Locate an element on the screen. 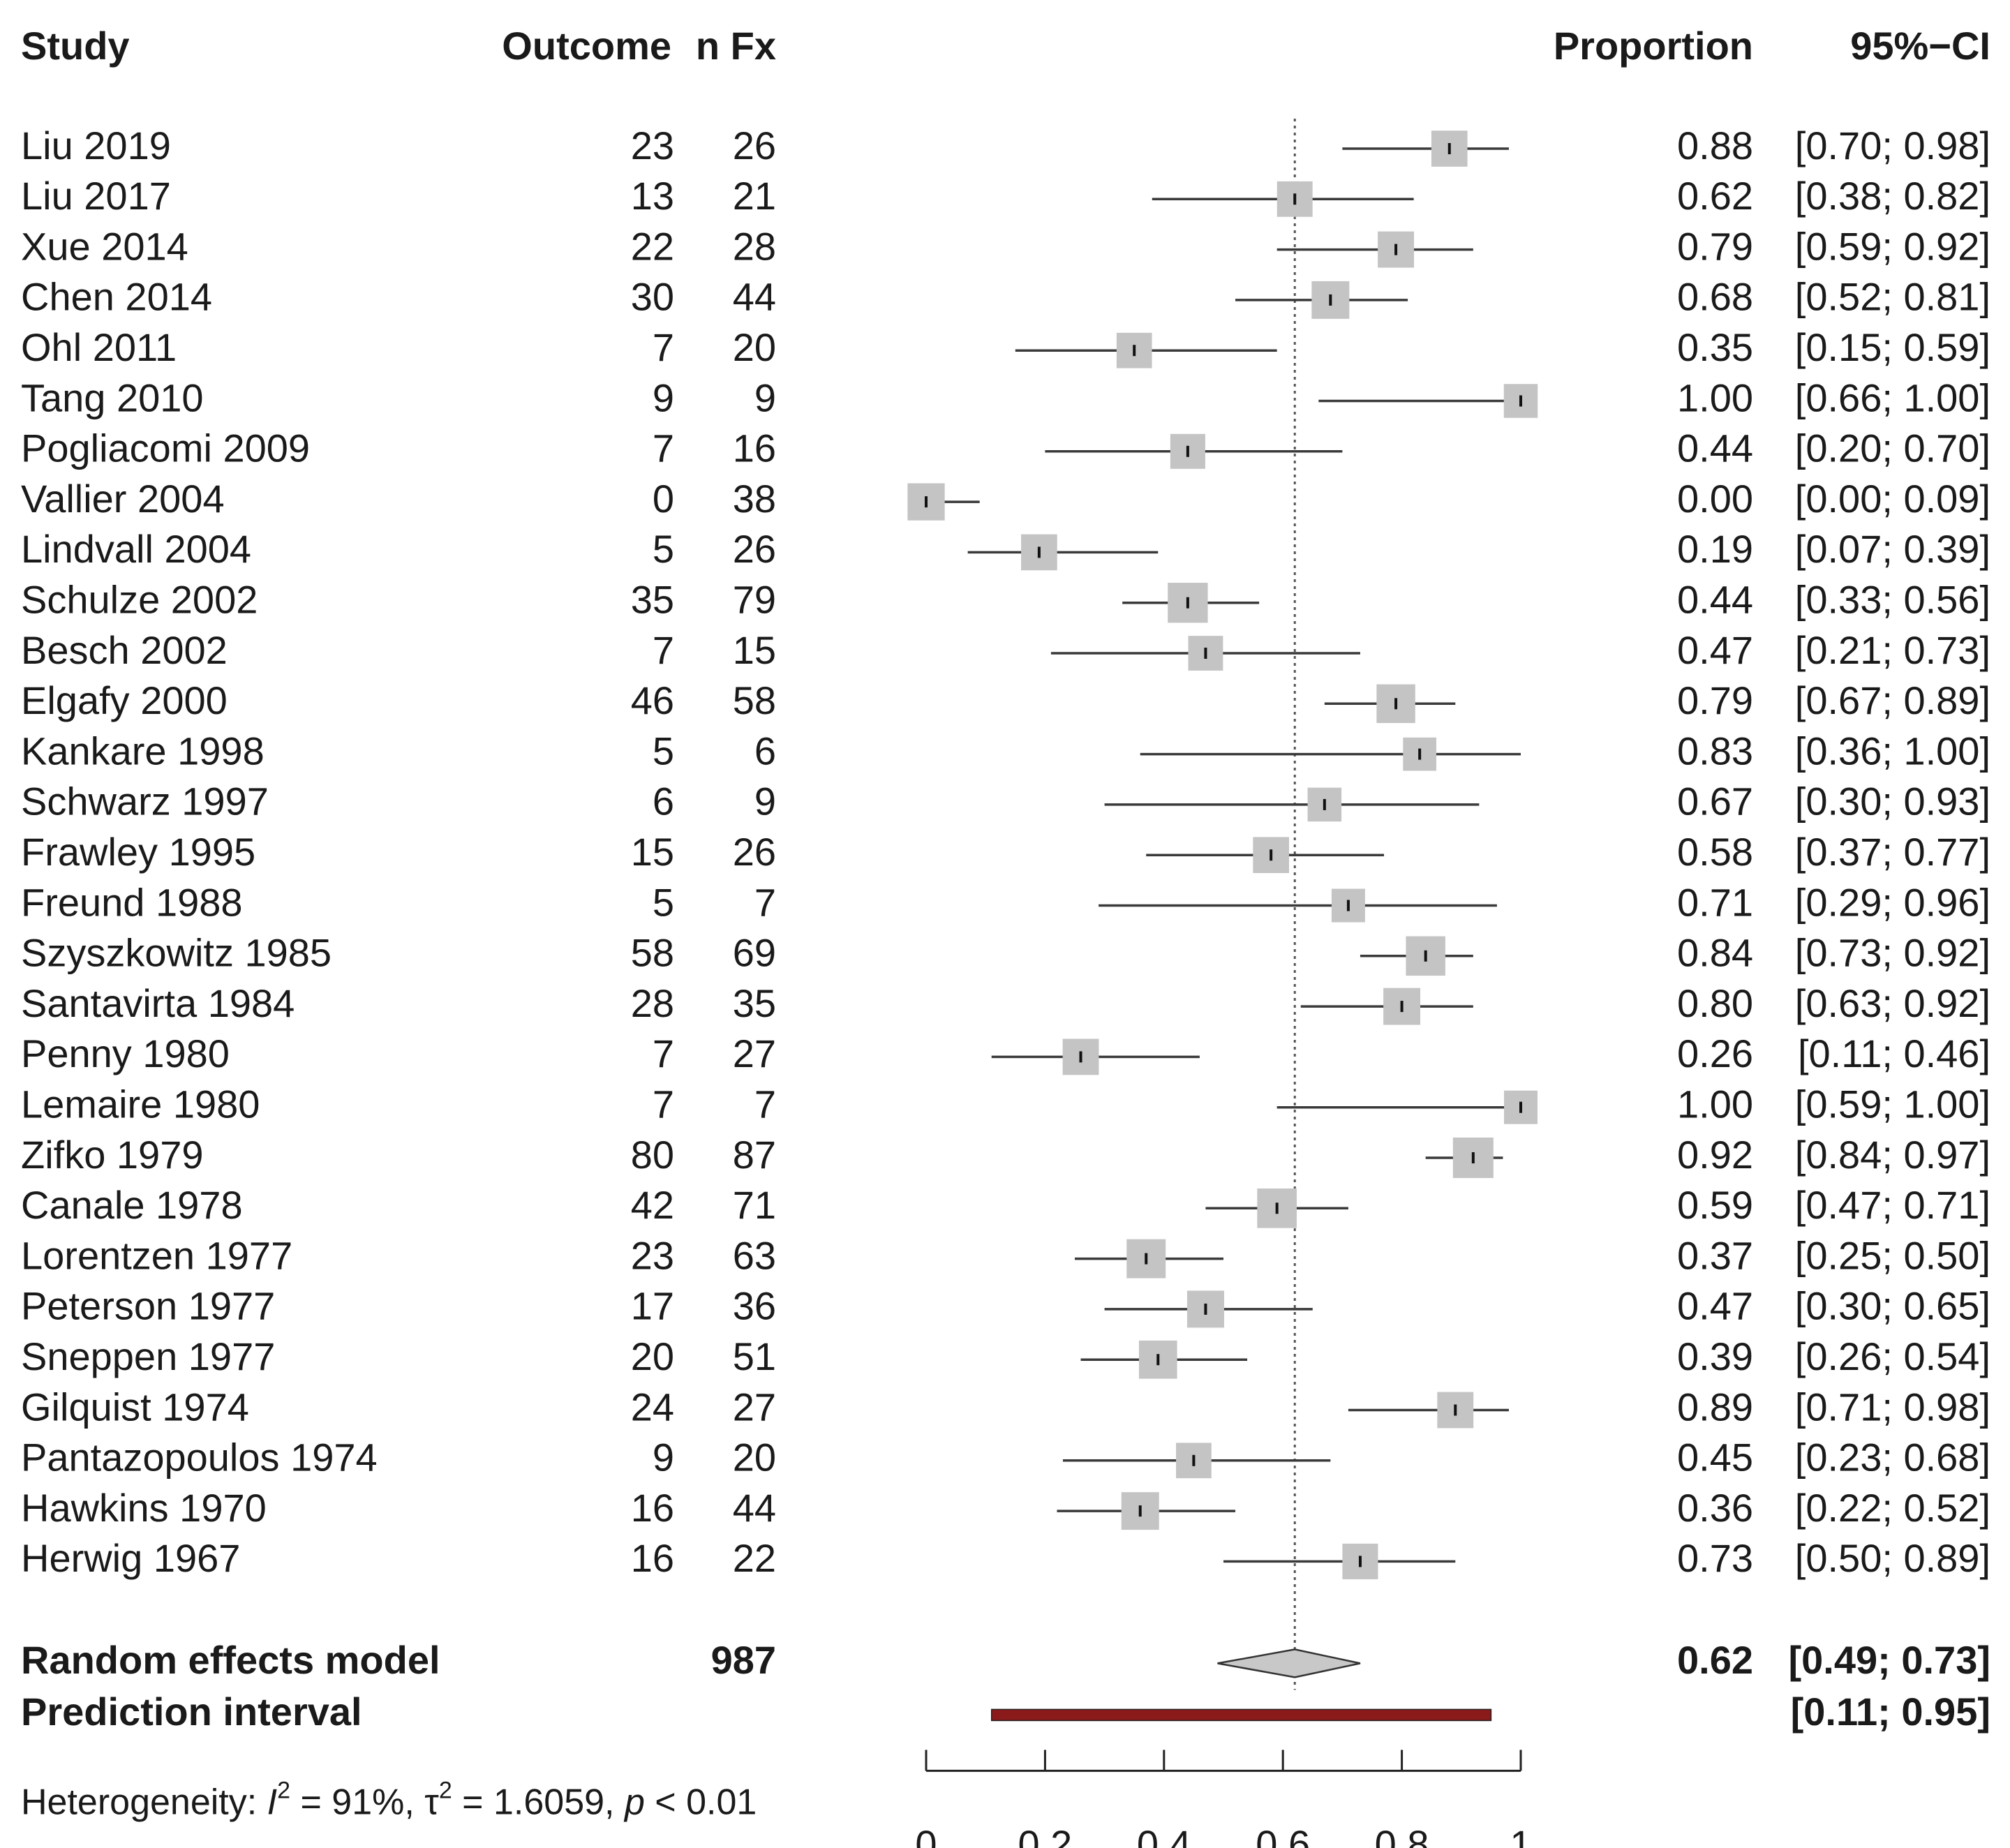 Image resolution: width=2010 pixels, height=1848 pixels. study-label: Lorentzen 1977 is located at coordinates (156, 1255).